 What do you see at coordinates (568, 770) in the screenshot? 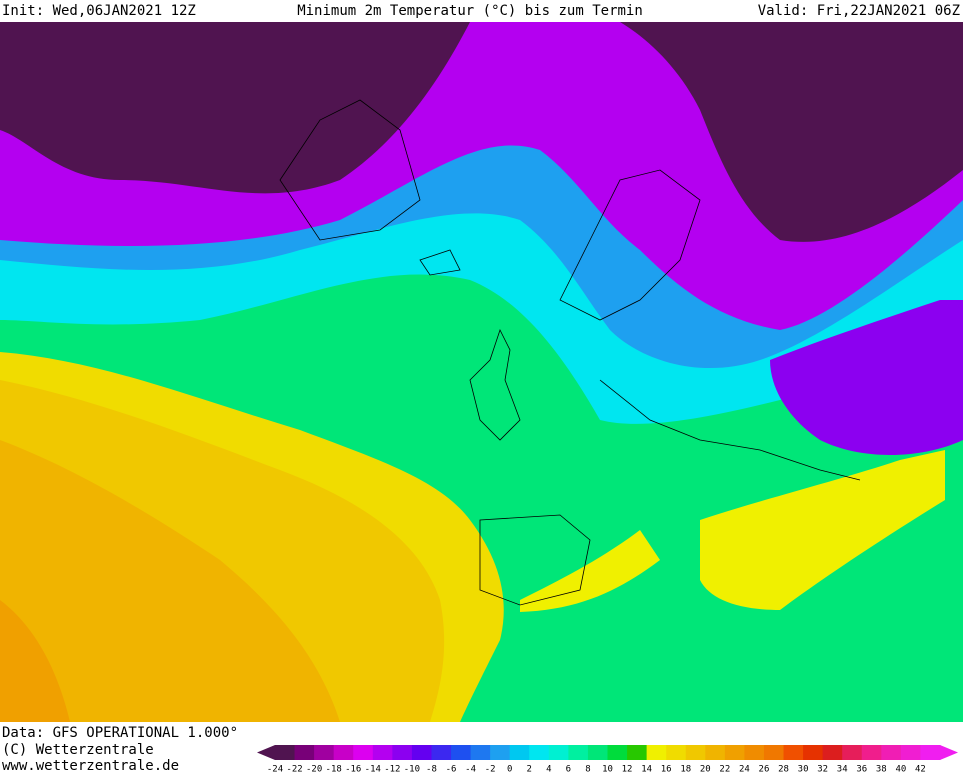
I see `colorbar-label: 6` at bounding box center [568, 770].